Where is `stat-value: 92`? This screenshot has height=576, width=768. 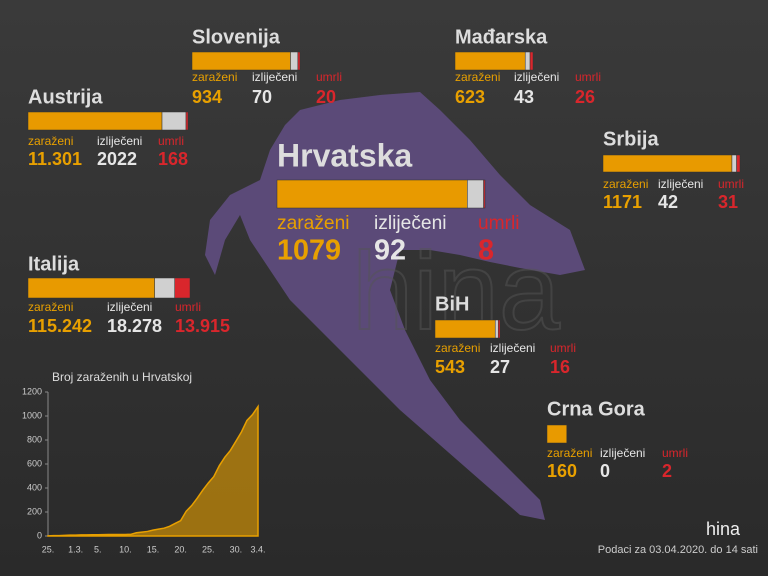 stat-value: 92 is located at coordinates (390, 251).